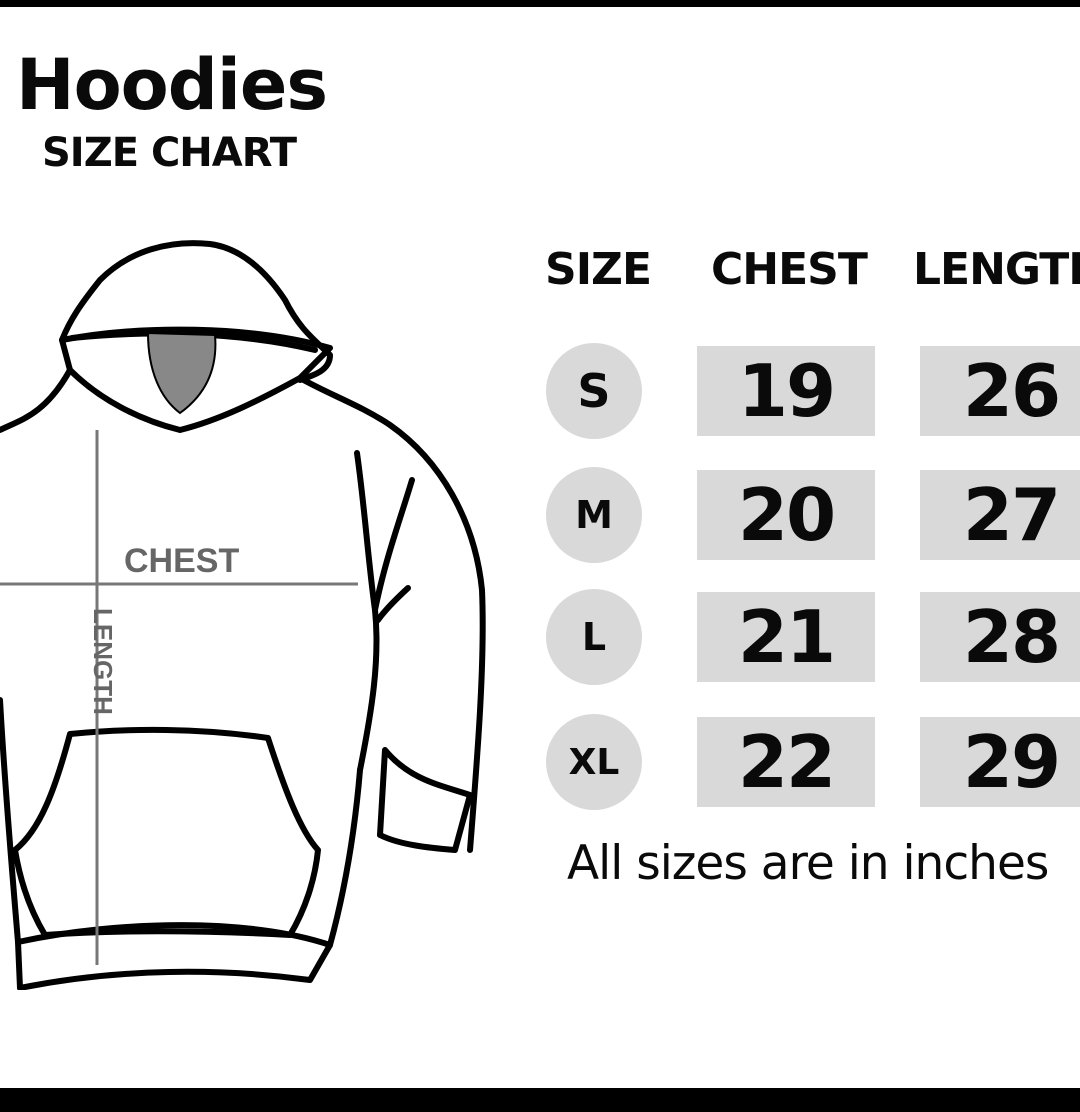 The image size is (1080, 1112). Describe the element at coordinates (594, 637) in the screenshot. I see `size-badge: L` at that location.